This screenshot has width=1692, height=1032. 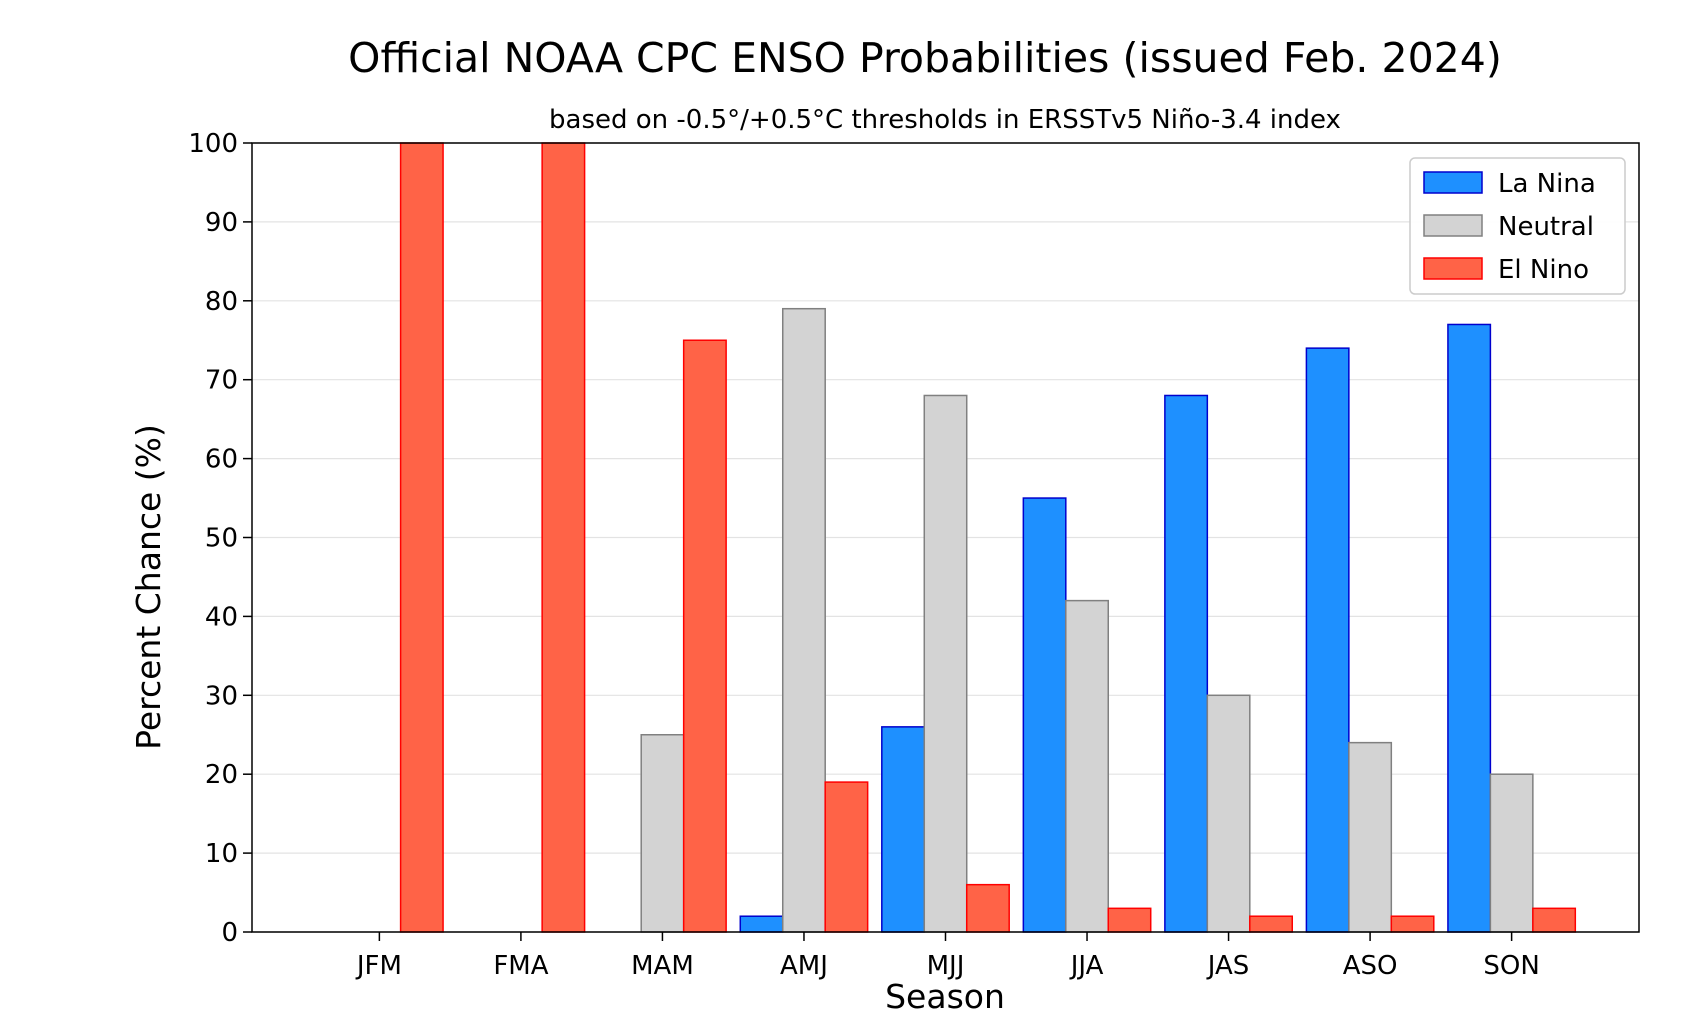 What do you see at coordinates (1228, 966) in the screenshot?
I see `x-tick-label: JAS` at bounding box center [1228, 966].